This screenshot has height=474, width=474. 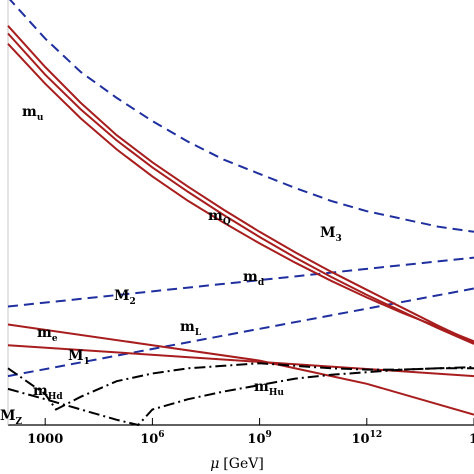 I want to click on x-tick-label: 1012, so click(x=366, y=438).